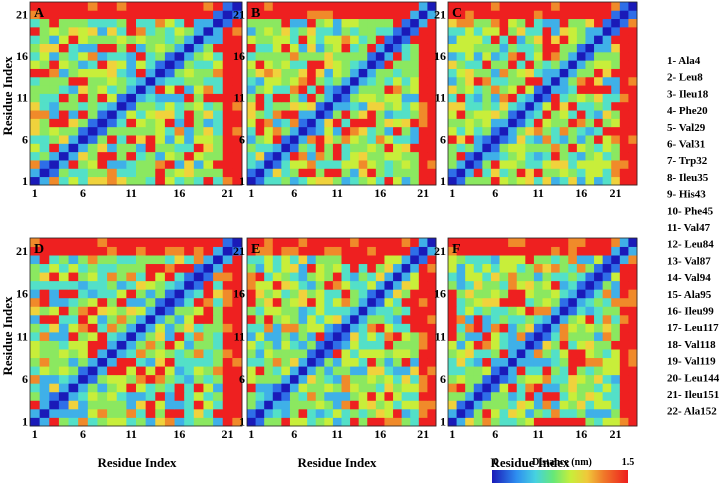  Describe the element at coordinates (22, 98) in the screenshot. I see `y-tick-label: 11` at that location.